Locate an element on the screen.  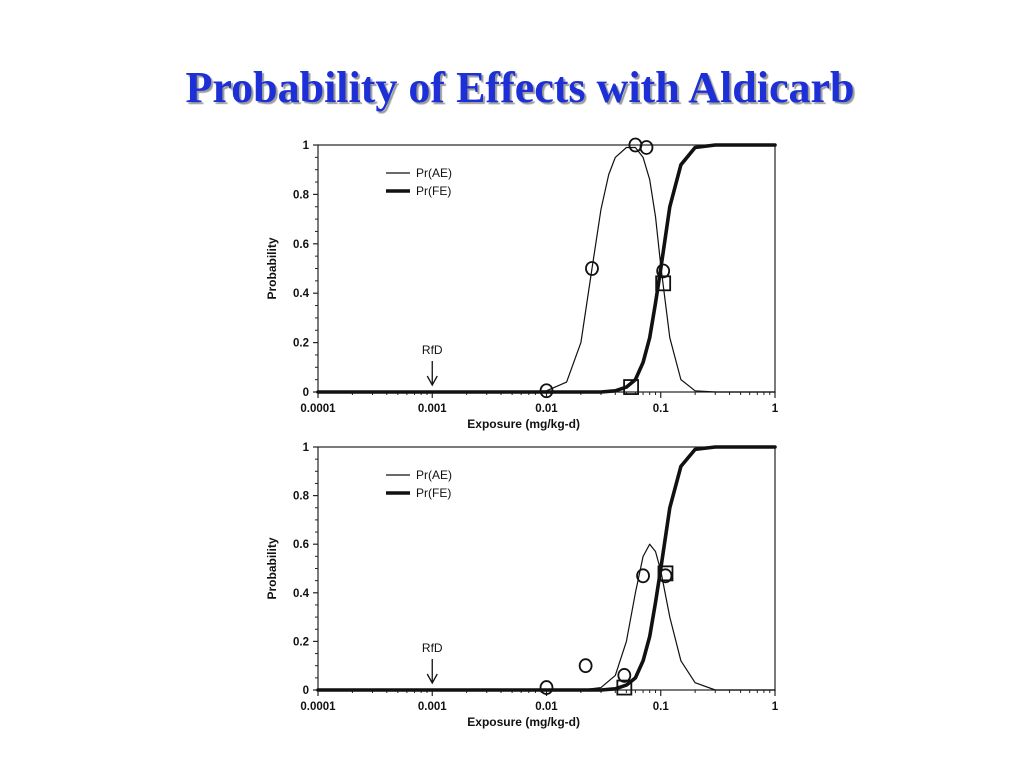
slide-title: Probability of Effects with Aldicarb is located at coordinates (520, 87).